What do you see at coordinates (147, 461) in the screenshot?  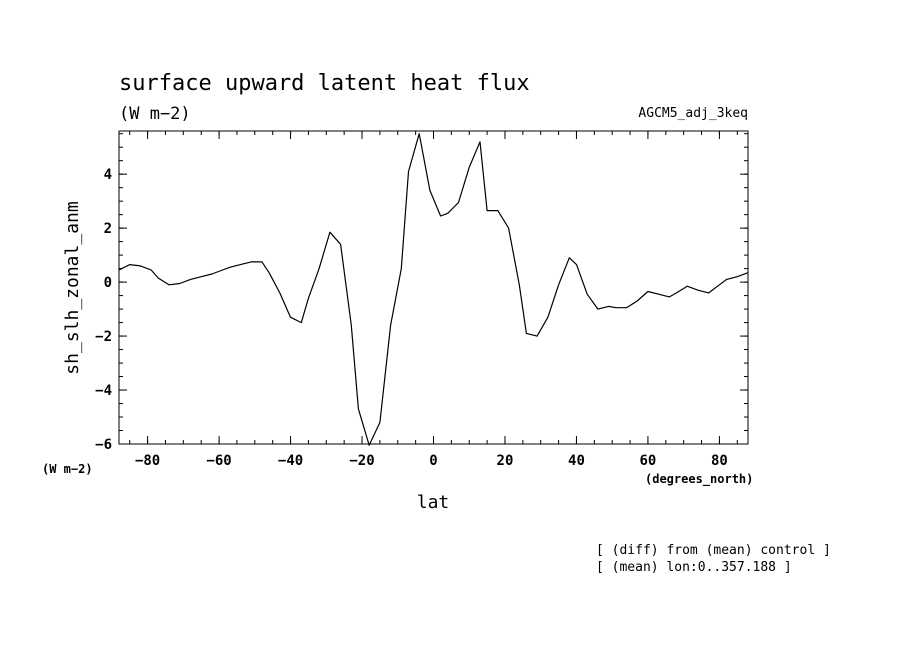 I see `x-tick-label: −80` at bounding box center [147, 461].